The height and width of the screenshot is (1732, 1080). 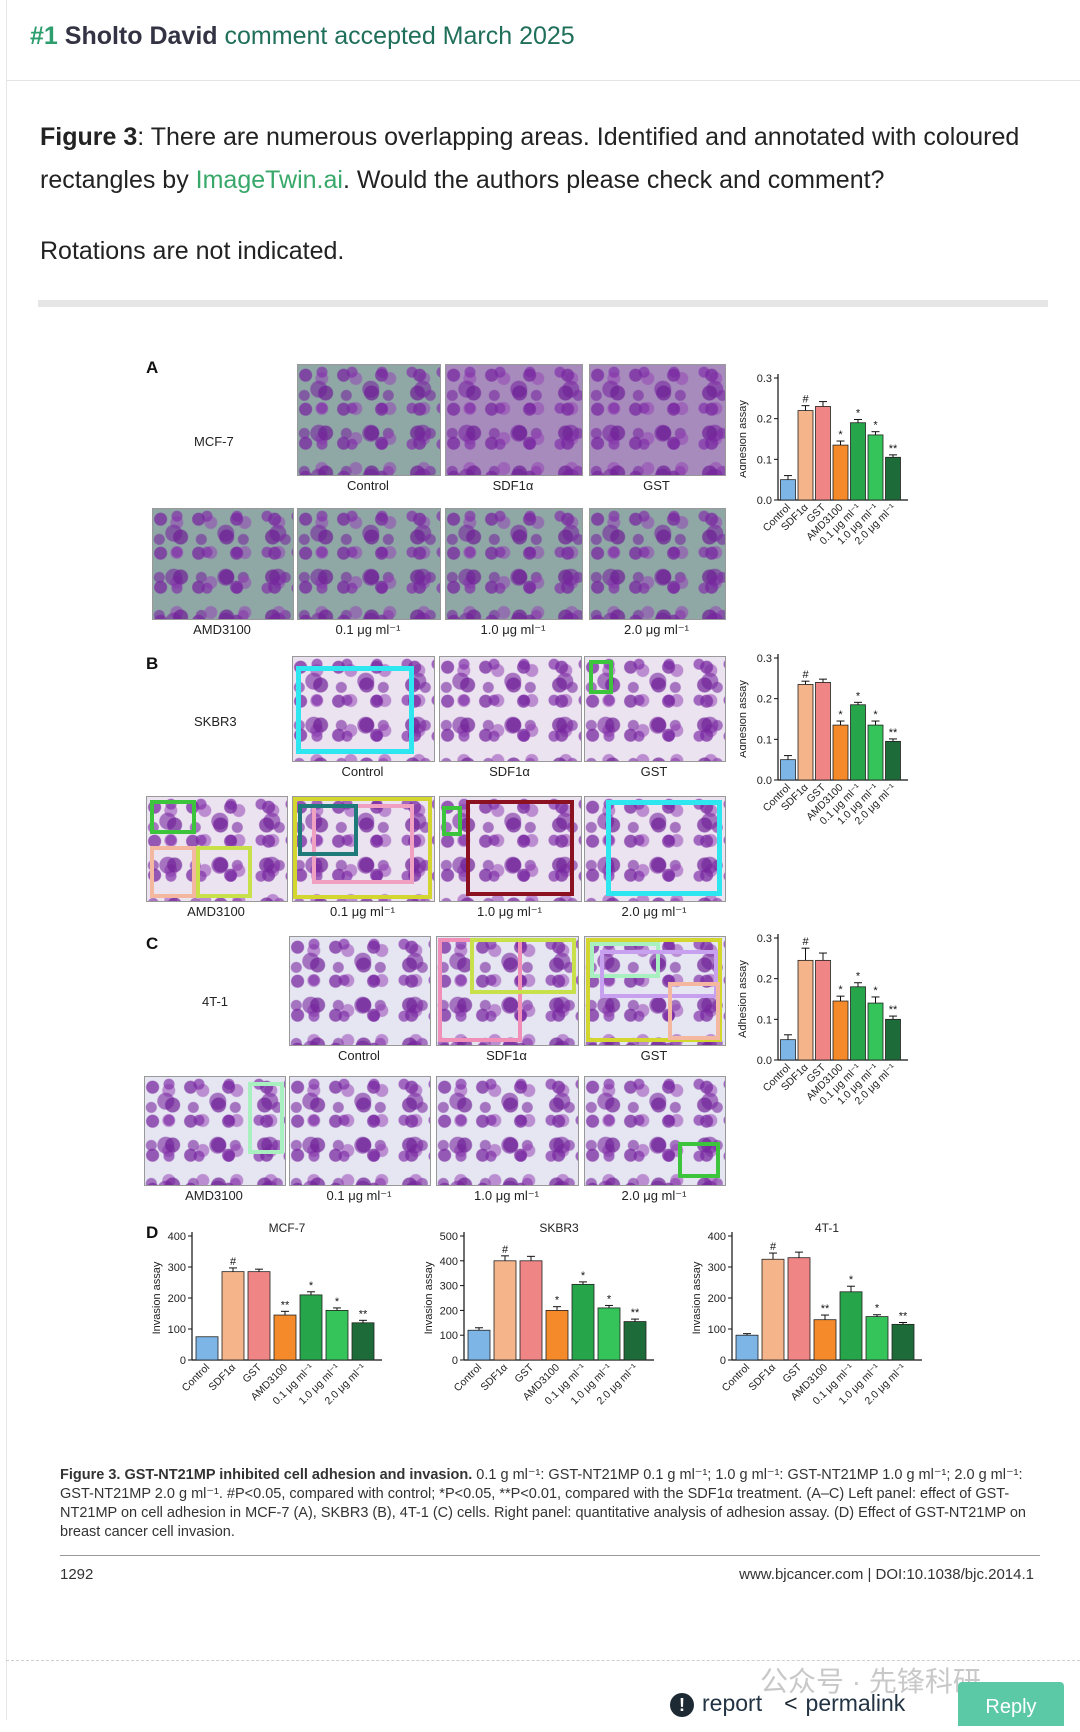 What do you see at coordinates (682, 1705) in the screenshot?
I see `alert-icon: !` at bounding box center [682, 1705].